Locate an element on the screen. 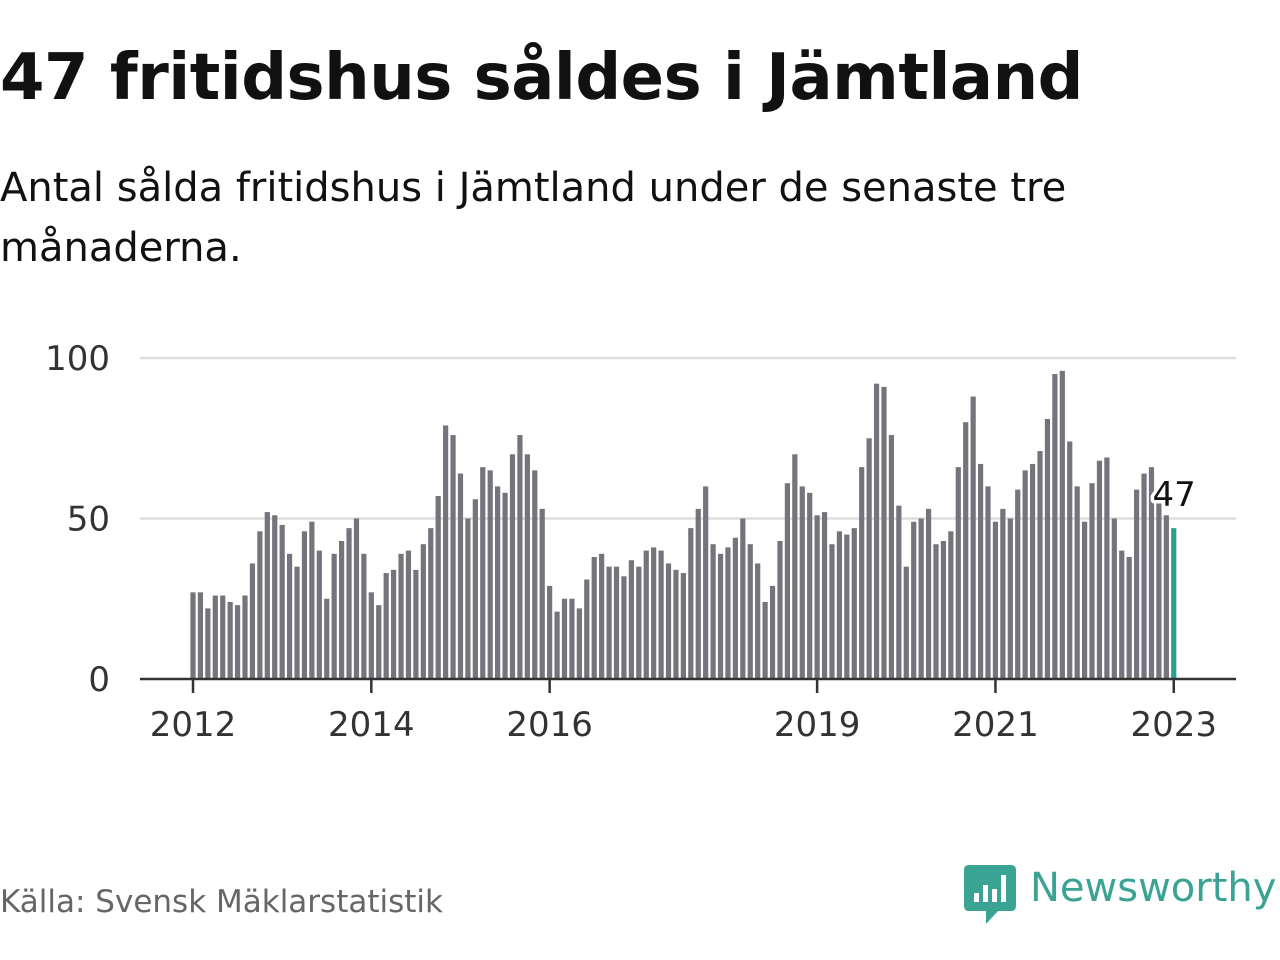  y-tick-label-50: 50 is located at coordinates (88, 520).